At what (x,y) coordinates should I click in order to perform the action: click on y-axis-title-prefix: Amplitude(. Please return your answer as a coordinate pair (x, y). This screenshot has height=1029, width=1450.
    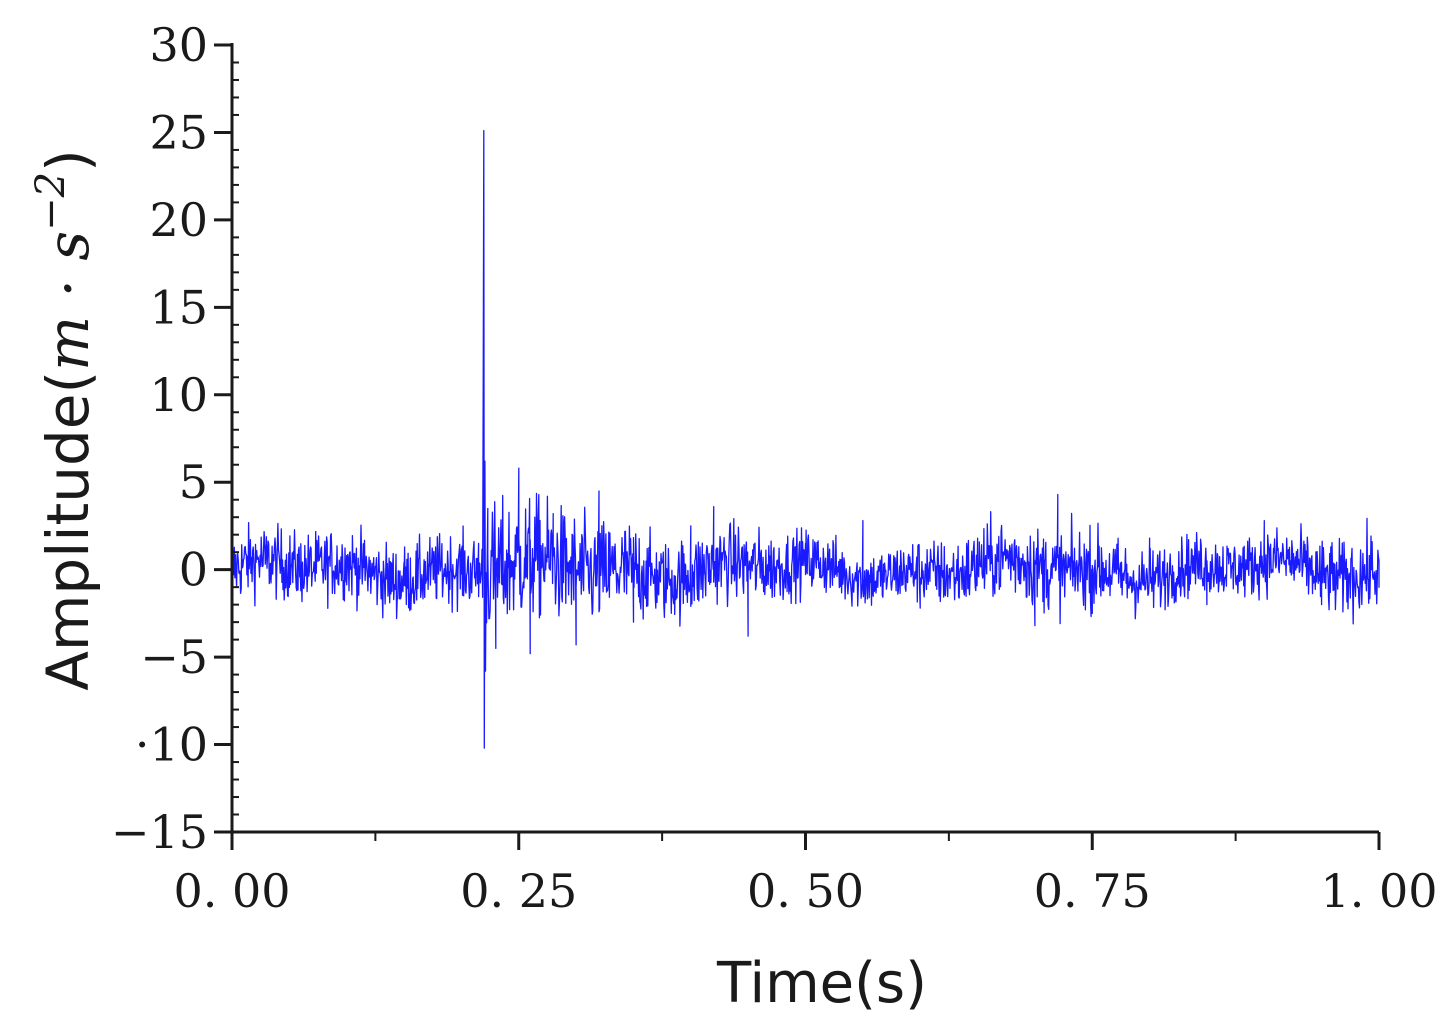
    Looking at the image, I should click on (68, 531).